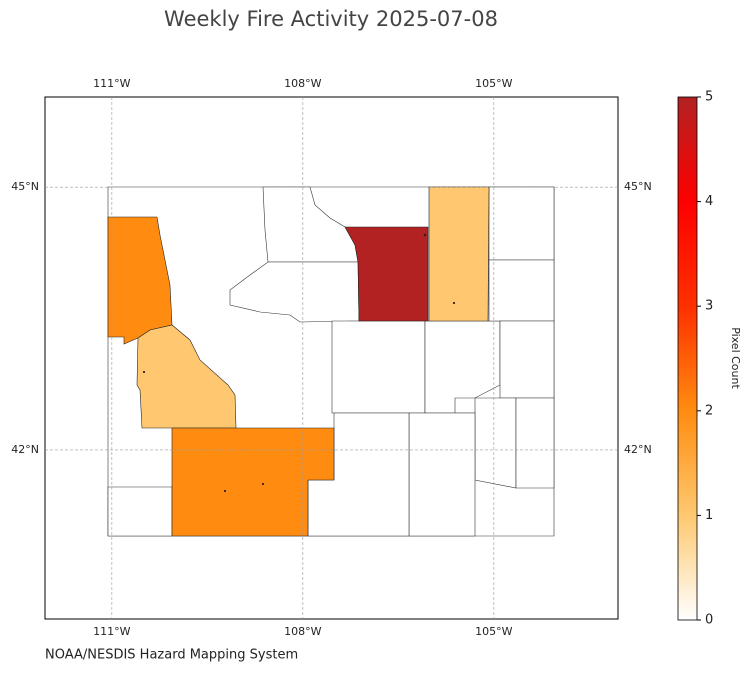 The height and width of the screenshot is (676, 751). What do you see at coordinates (709, 620) in the screenshot?
I see `colorbar-tick-label: 0` at bounding box center [709, 620].